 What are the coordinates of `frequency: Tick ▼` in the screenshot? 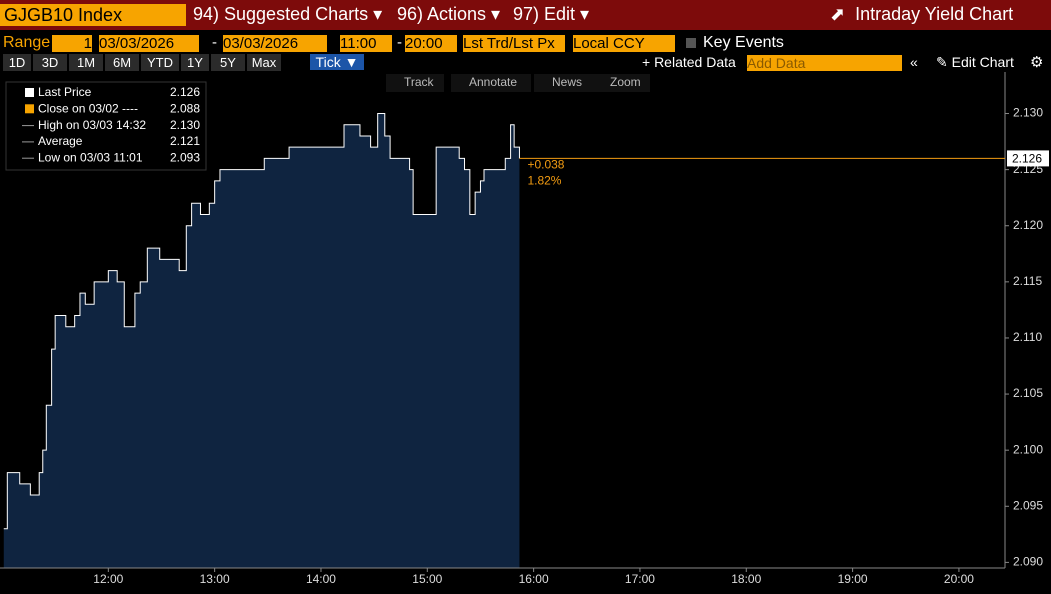 It's located at (337, 62).